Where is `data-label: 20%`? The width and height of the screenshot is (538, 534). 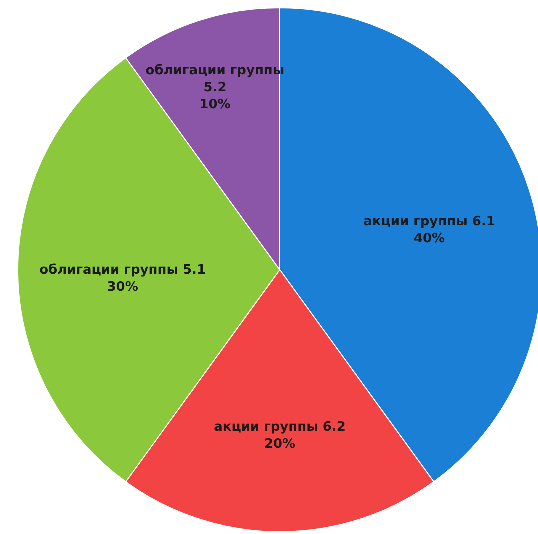 data-label: 20% is located at coordinates (280, 444).